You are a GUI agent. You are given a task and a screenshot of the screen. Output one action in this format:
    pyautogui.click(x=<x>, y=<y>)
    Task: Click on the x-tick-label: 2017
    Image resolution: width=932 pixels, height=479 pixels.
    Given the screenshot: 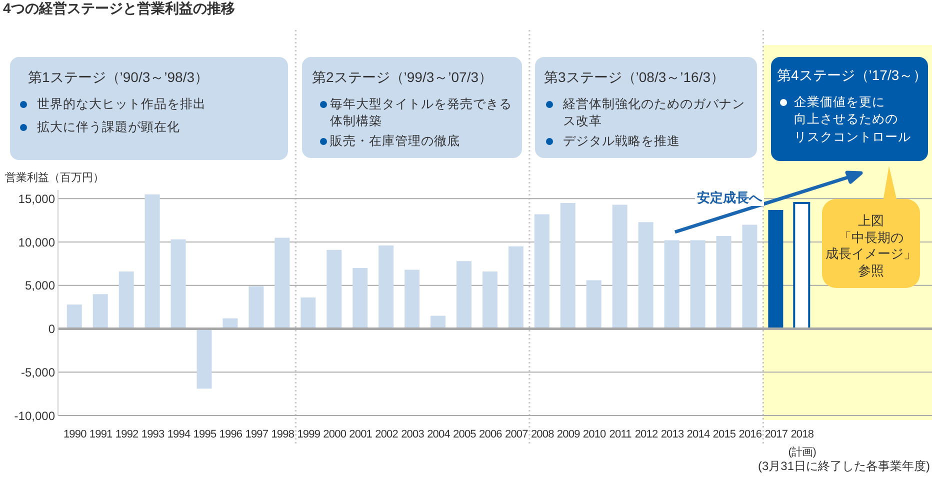 What is the action you would take?
    pyautogui.click(x=776, y=434)
    